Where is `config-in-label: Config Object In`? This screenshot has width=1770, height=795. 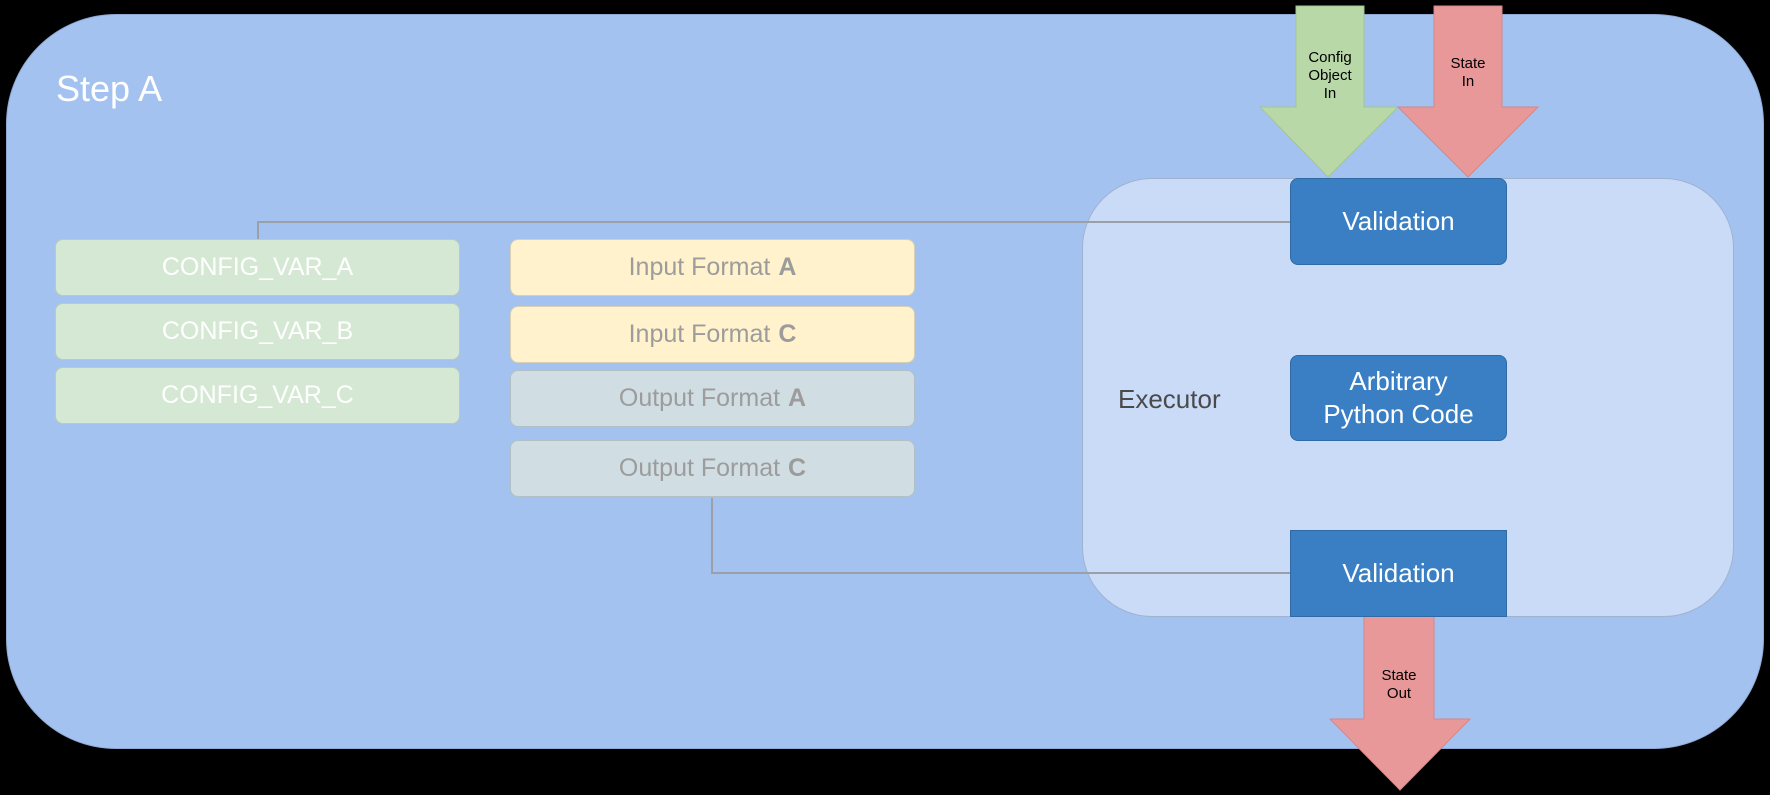 config-in-label: Config Object In is located at coordinates (1330, 76).